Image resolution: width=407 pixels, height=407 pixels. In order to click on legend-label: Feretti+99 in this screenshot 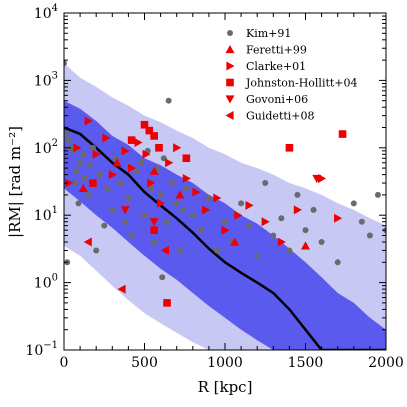, I will do `click(276, 50)`.